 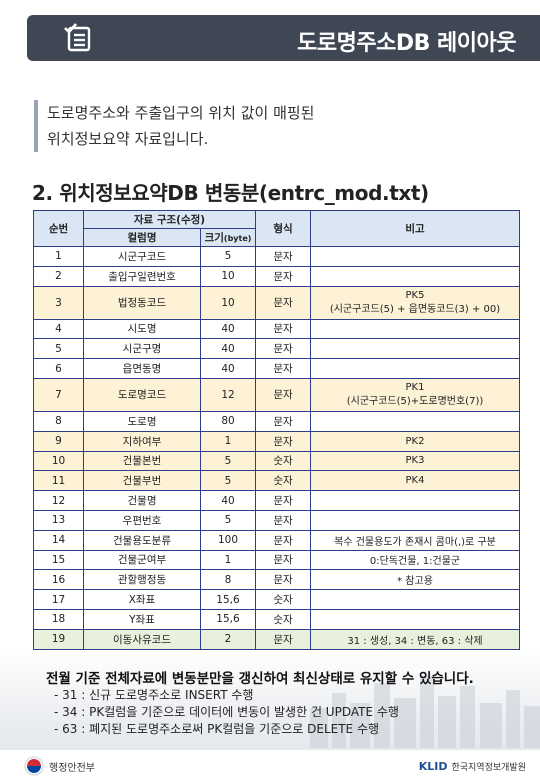 I want to click on cell-column-name: 건물용도분류, so click(x=142, y=540).